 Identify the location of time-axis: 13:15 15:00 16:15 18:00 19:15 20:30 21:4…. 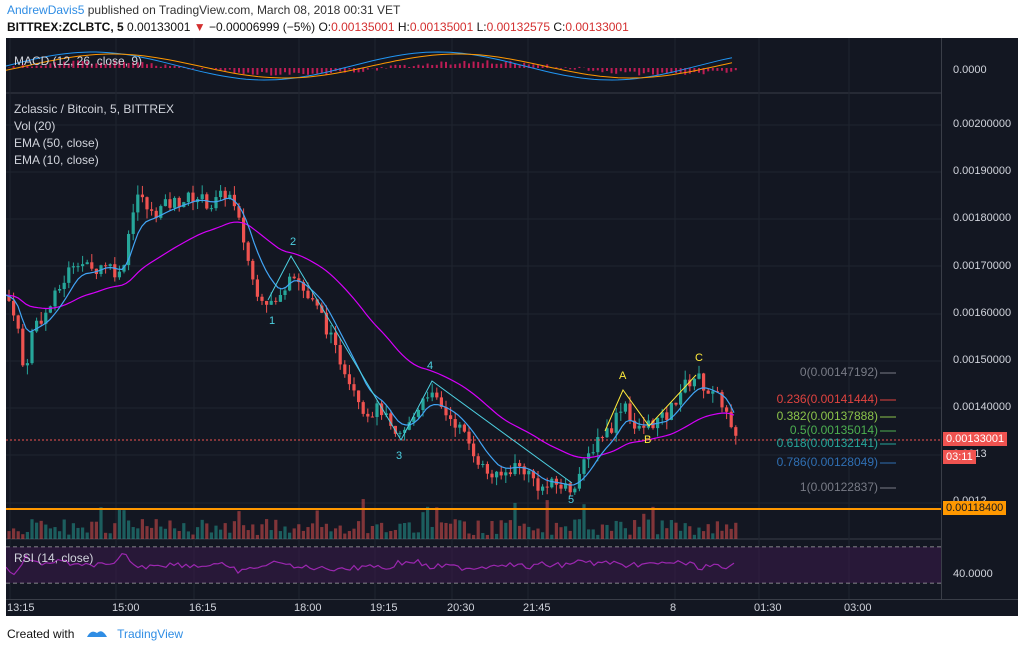
(512, 607).